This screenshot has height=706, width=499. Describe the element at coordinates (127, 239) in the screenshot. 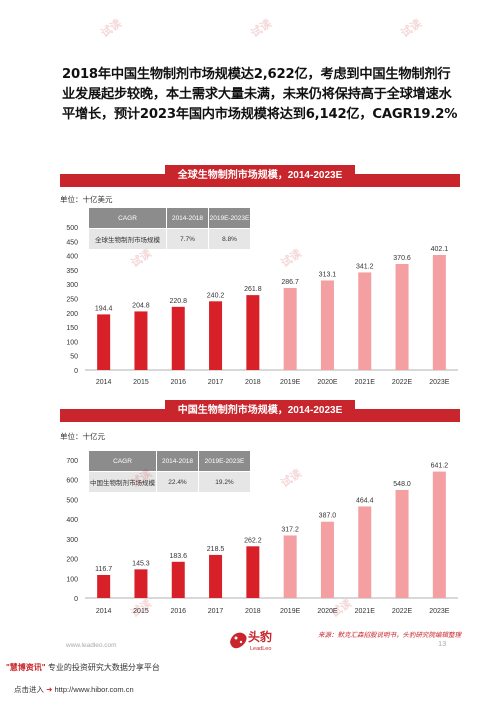

I see `cagr-row-label: 全球生物制剂市场规模` at that location.